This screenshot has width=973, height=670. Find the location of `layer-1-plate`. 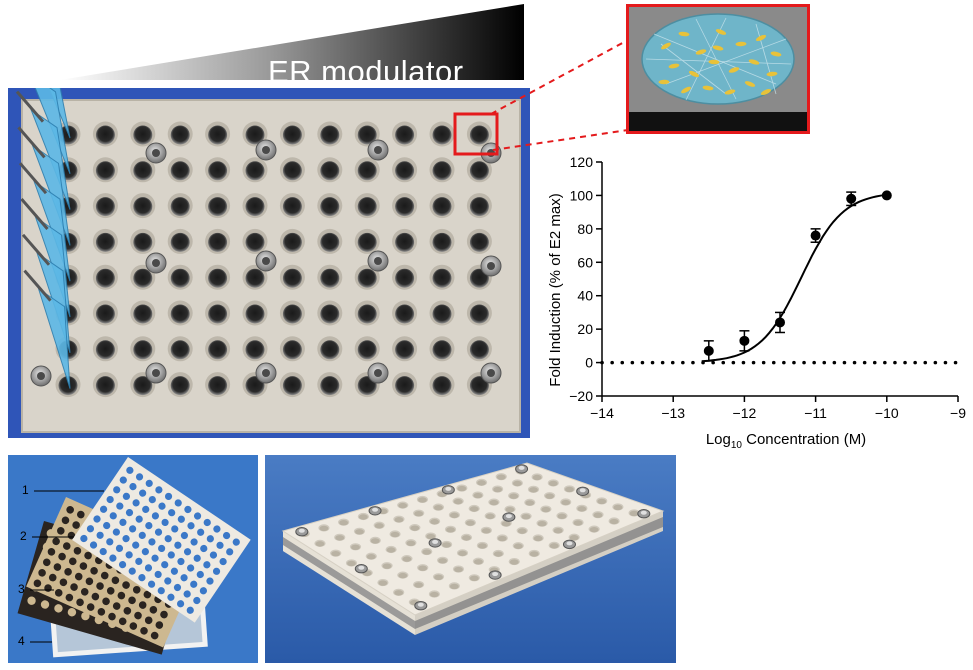

layer-1-plate is located at coordinates (161, 540).